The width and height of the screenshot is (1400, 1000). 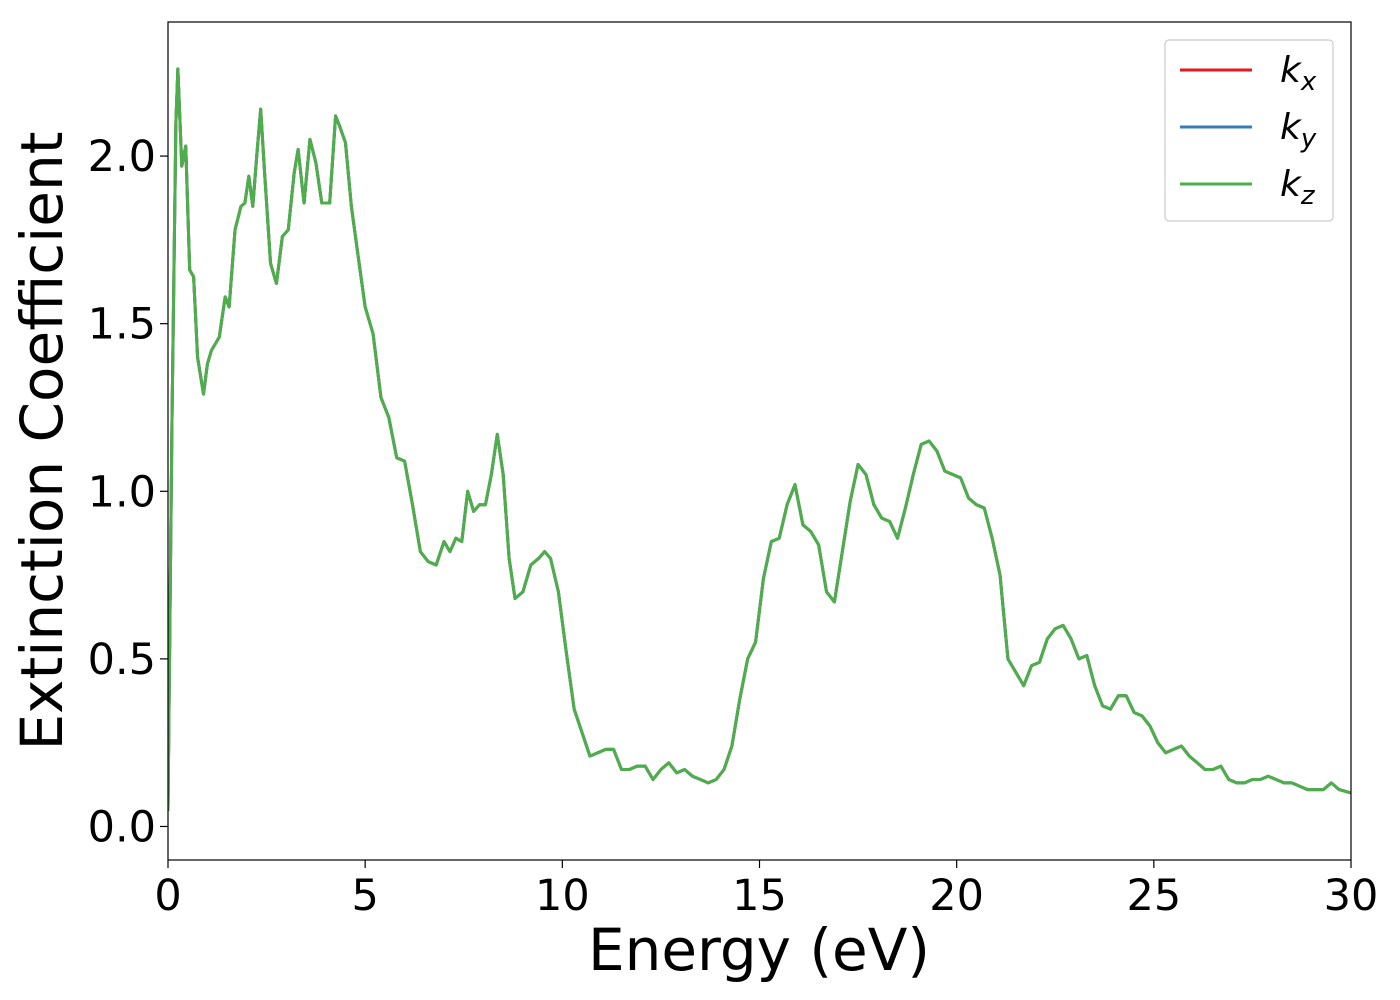 I want to click on legend-label-ky: ky, so click(x=1298, y=130).